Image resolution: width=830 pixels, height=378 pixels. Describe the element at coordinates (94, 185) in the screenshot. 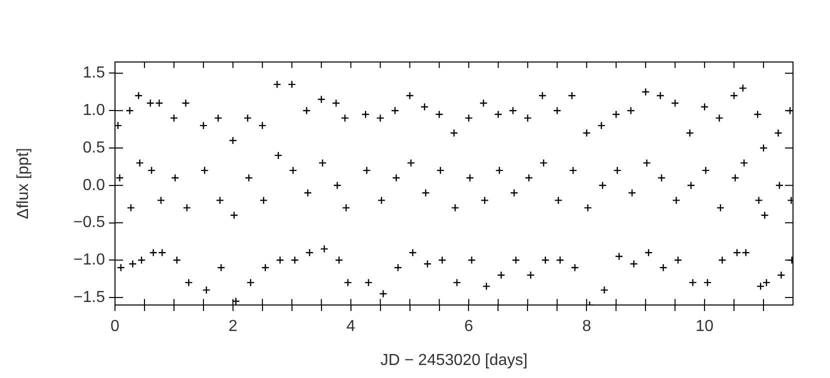

I see `y-tick-label: 0.0` at that location.